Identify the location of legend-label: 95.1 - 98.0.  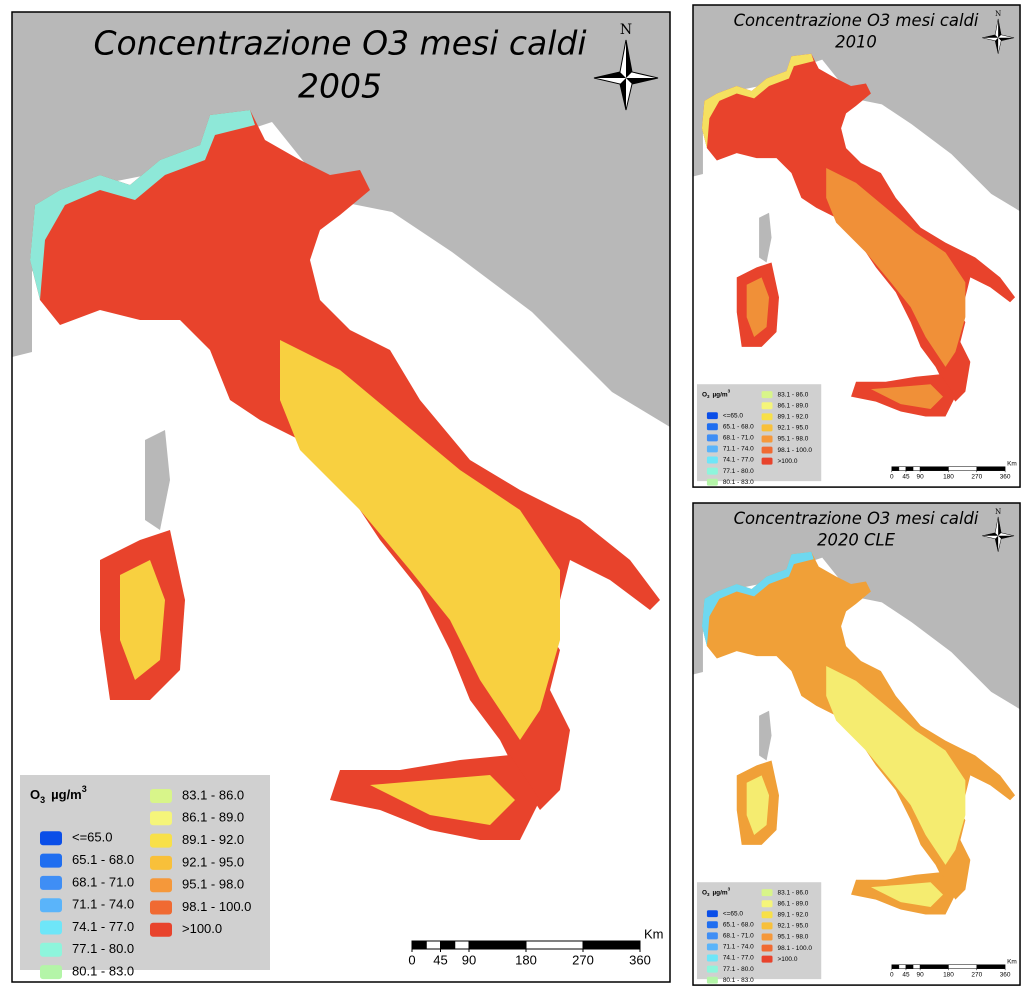
(213, 884).